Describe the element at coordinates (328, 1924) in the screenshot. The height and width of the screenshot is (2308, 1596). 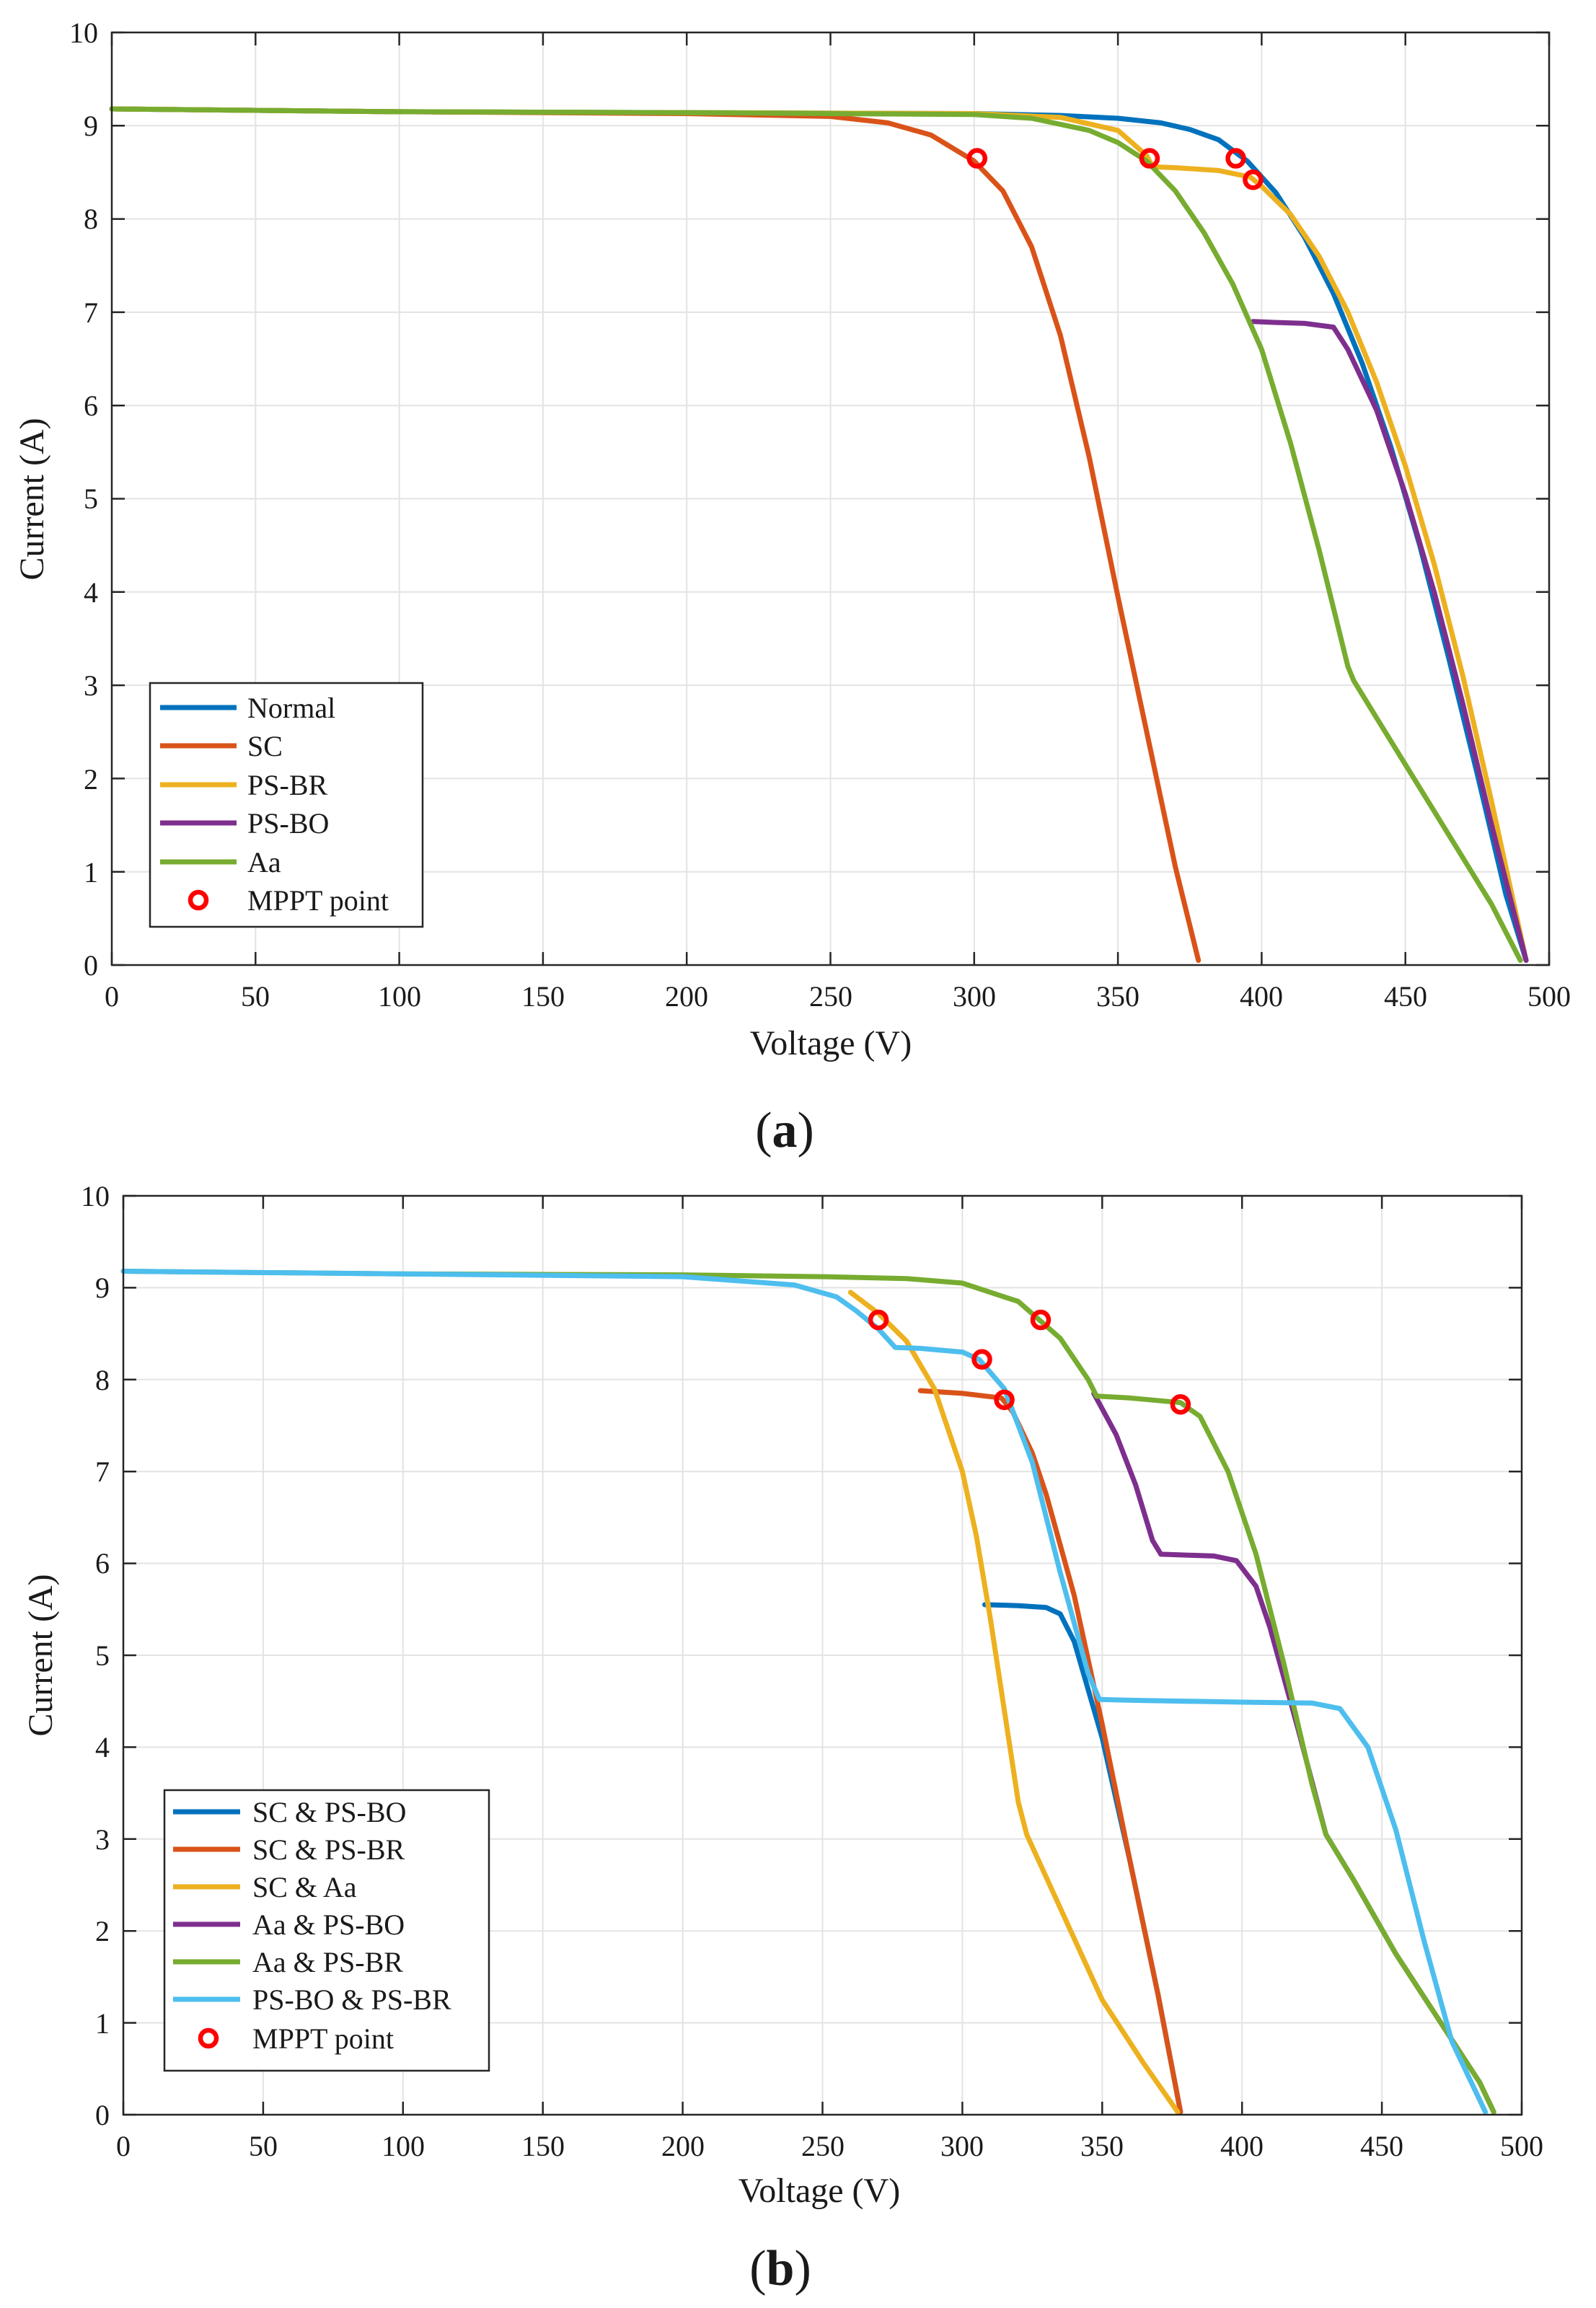
I see `legend-label: Aa & PS-BO` at that location.